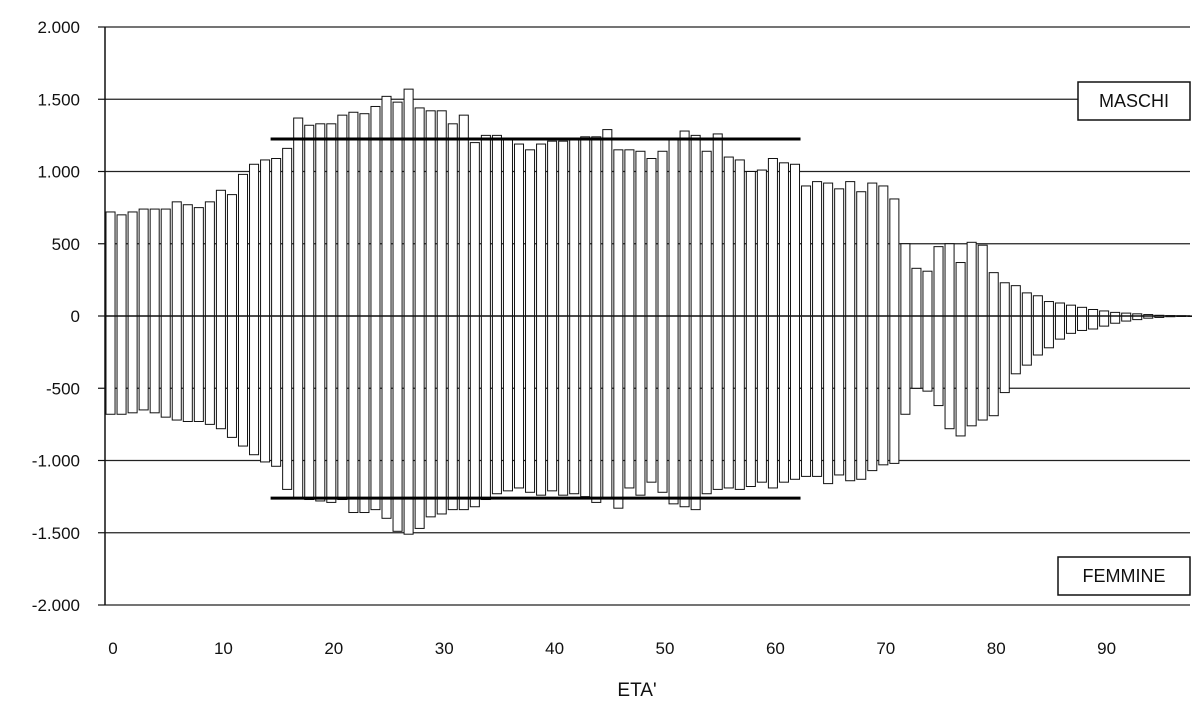 The image size is (1192, 705). I want to click on x-axis-title: ETA', so click(636, 690).